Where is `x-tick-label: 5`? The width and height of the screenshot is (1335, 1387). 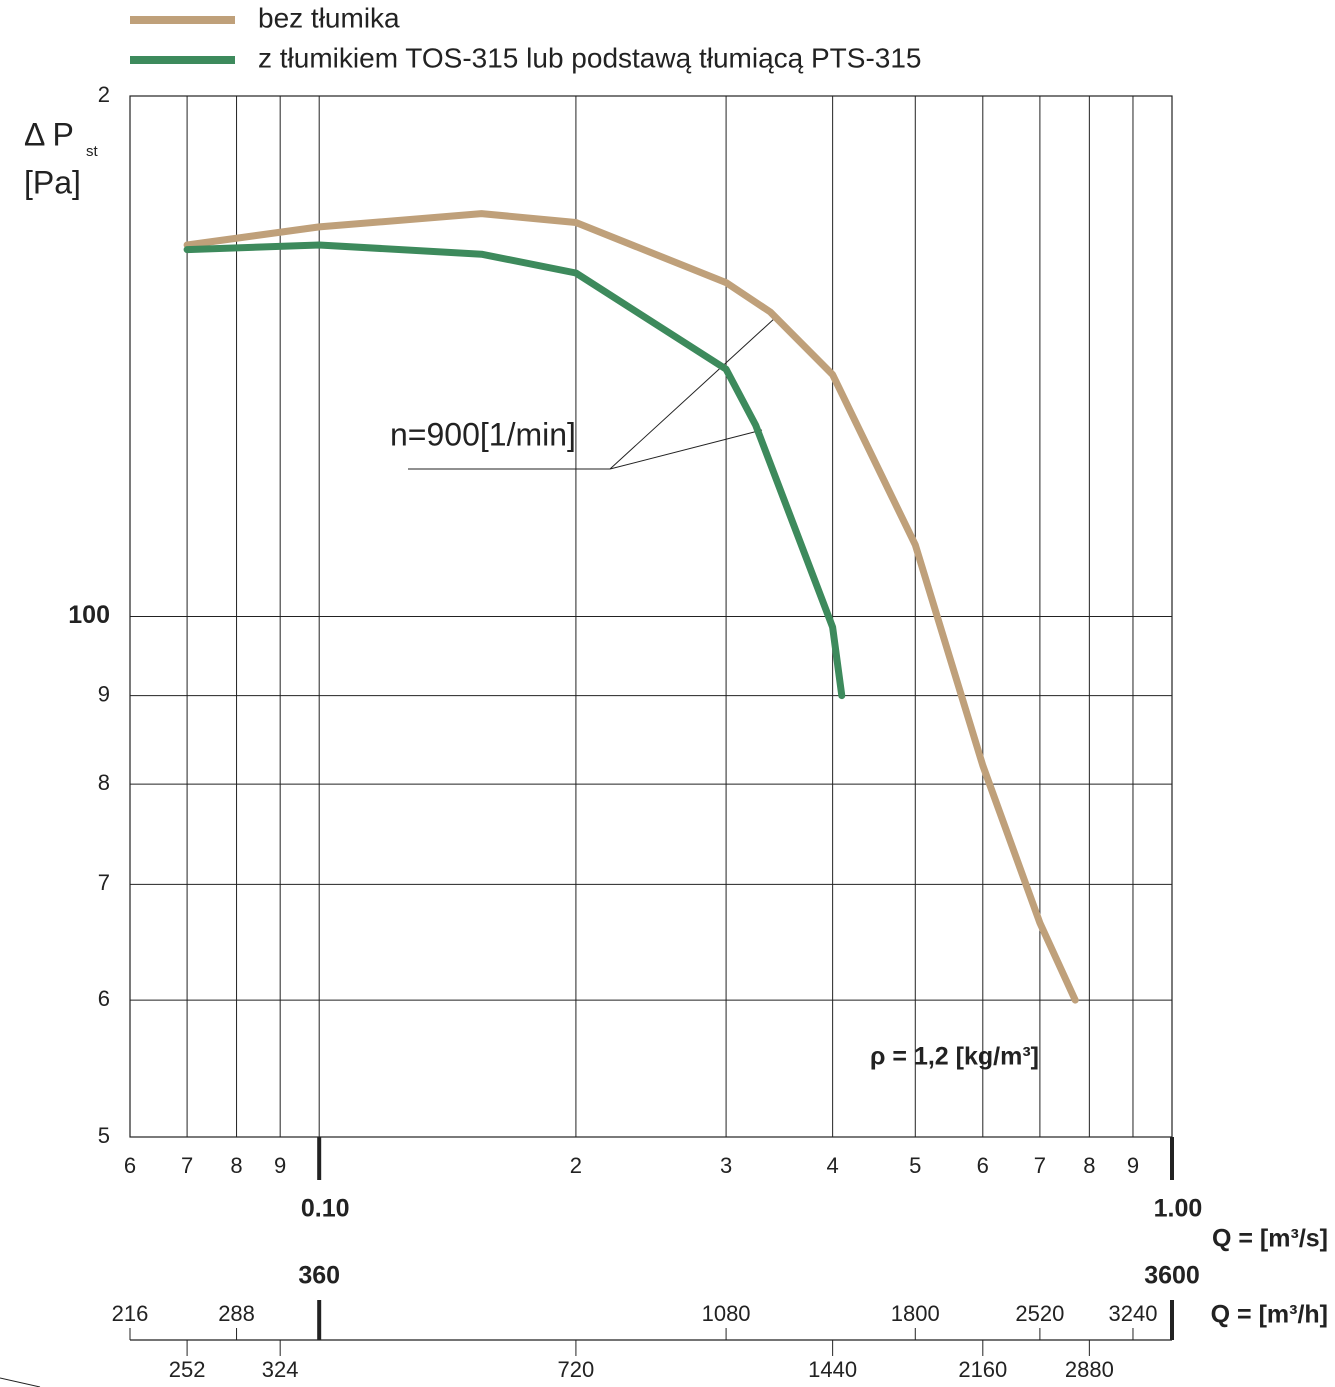 x-tick-label: 5 is located at coordinates (915, 1165).